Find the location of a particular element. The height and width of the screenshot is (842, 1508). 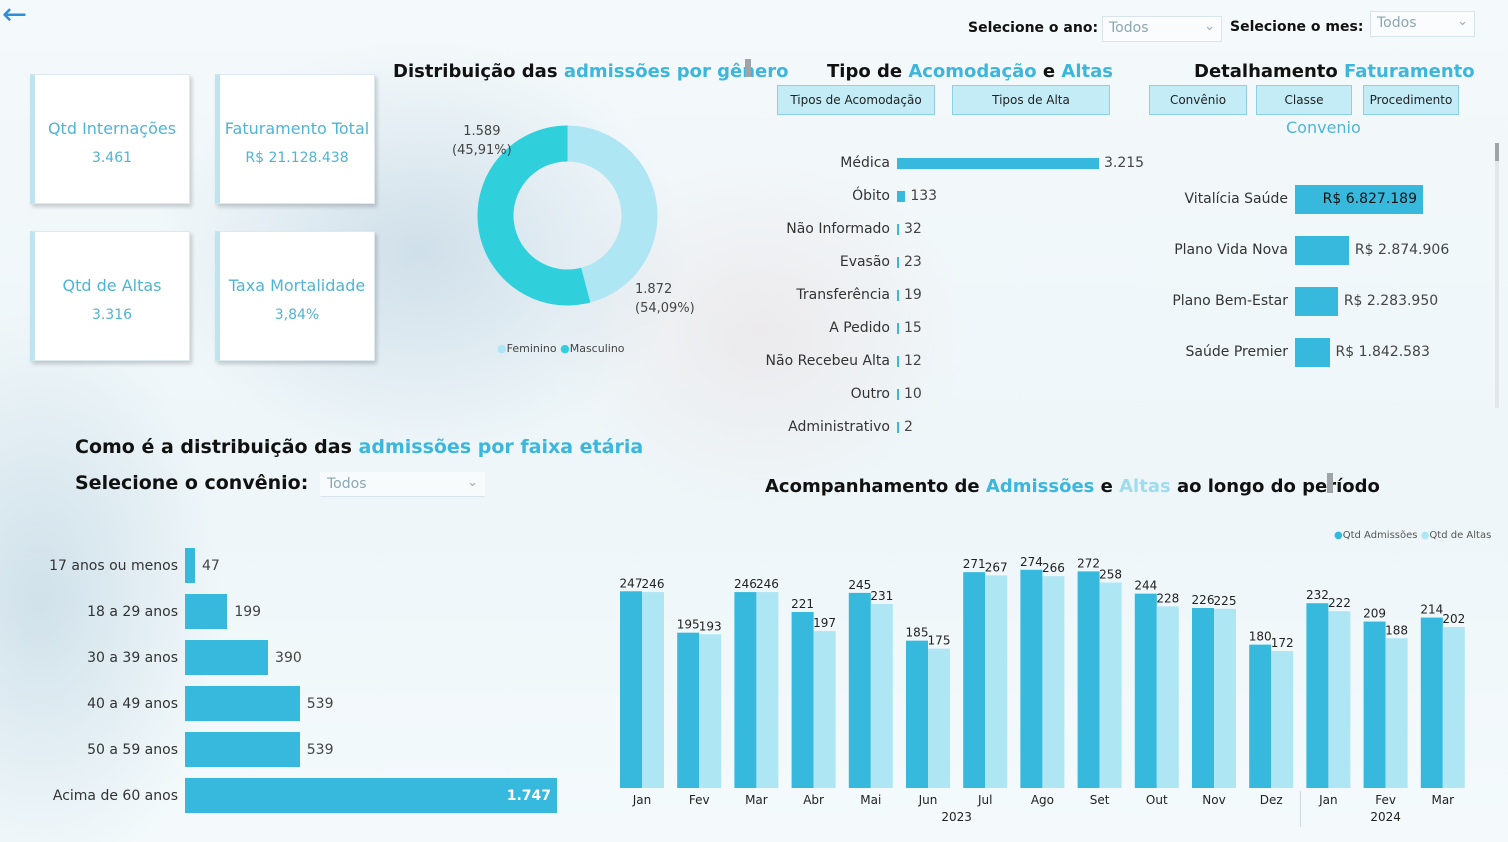

faturamento-scroll-thumb is located at coordinates (1497, 152).